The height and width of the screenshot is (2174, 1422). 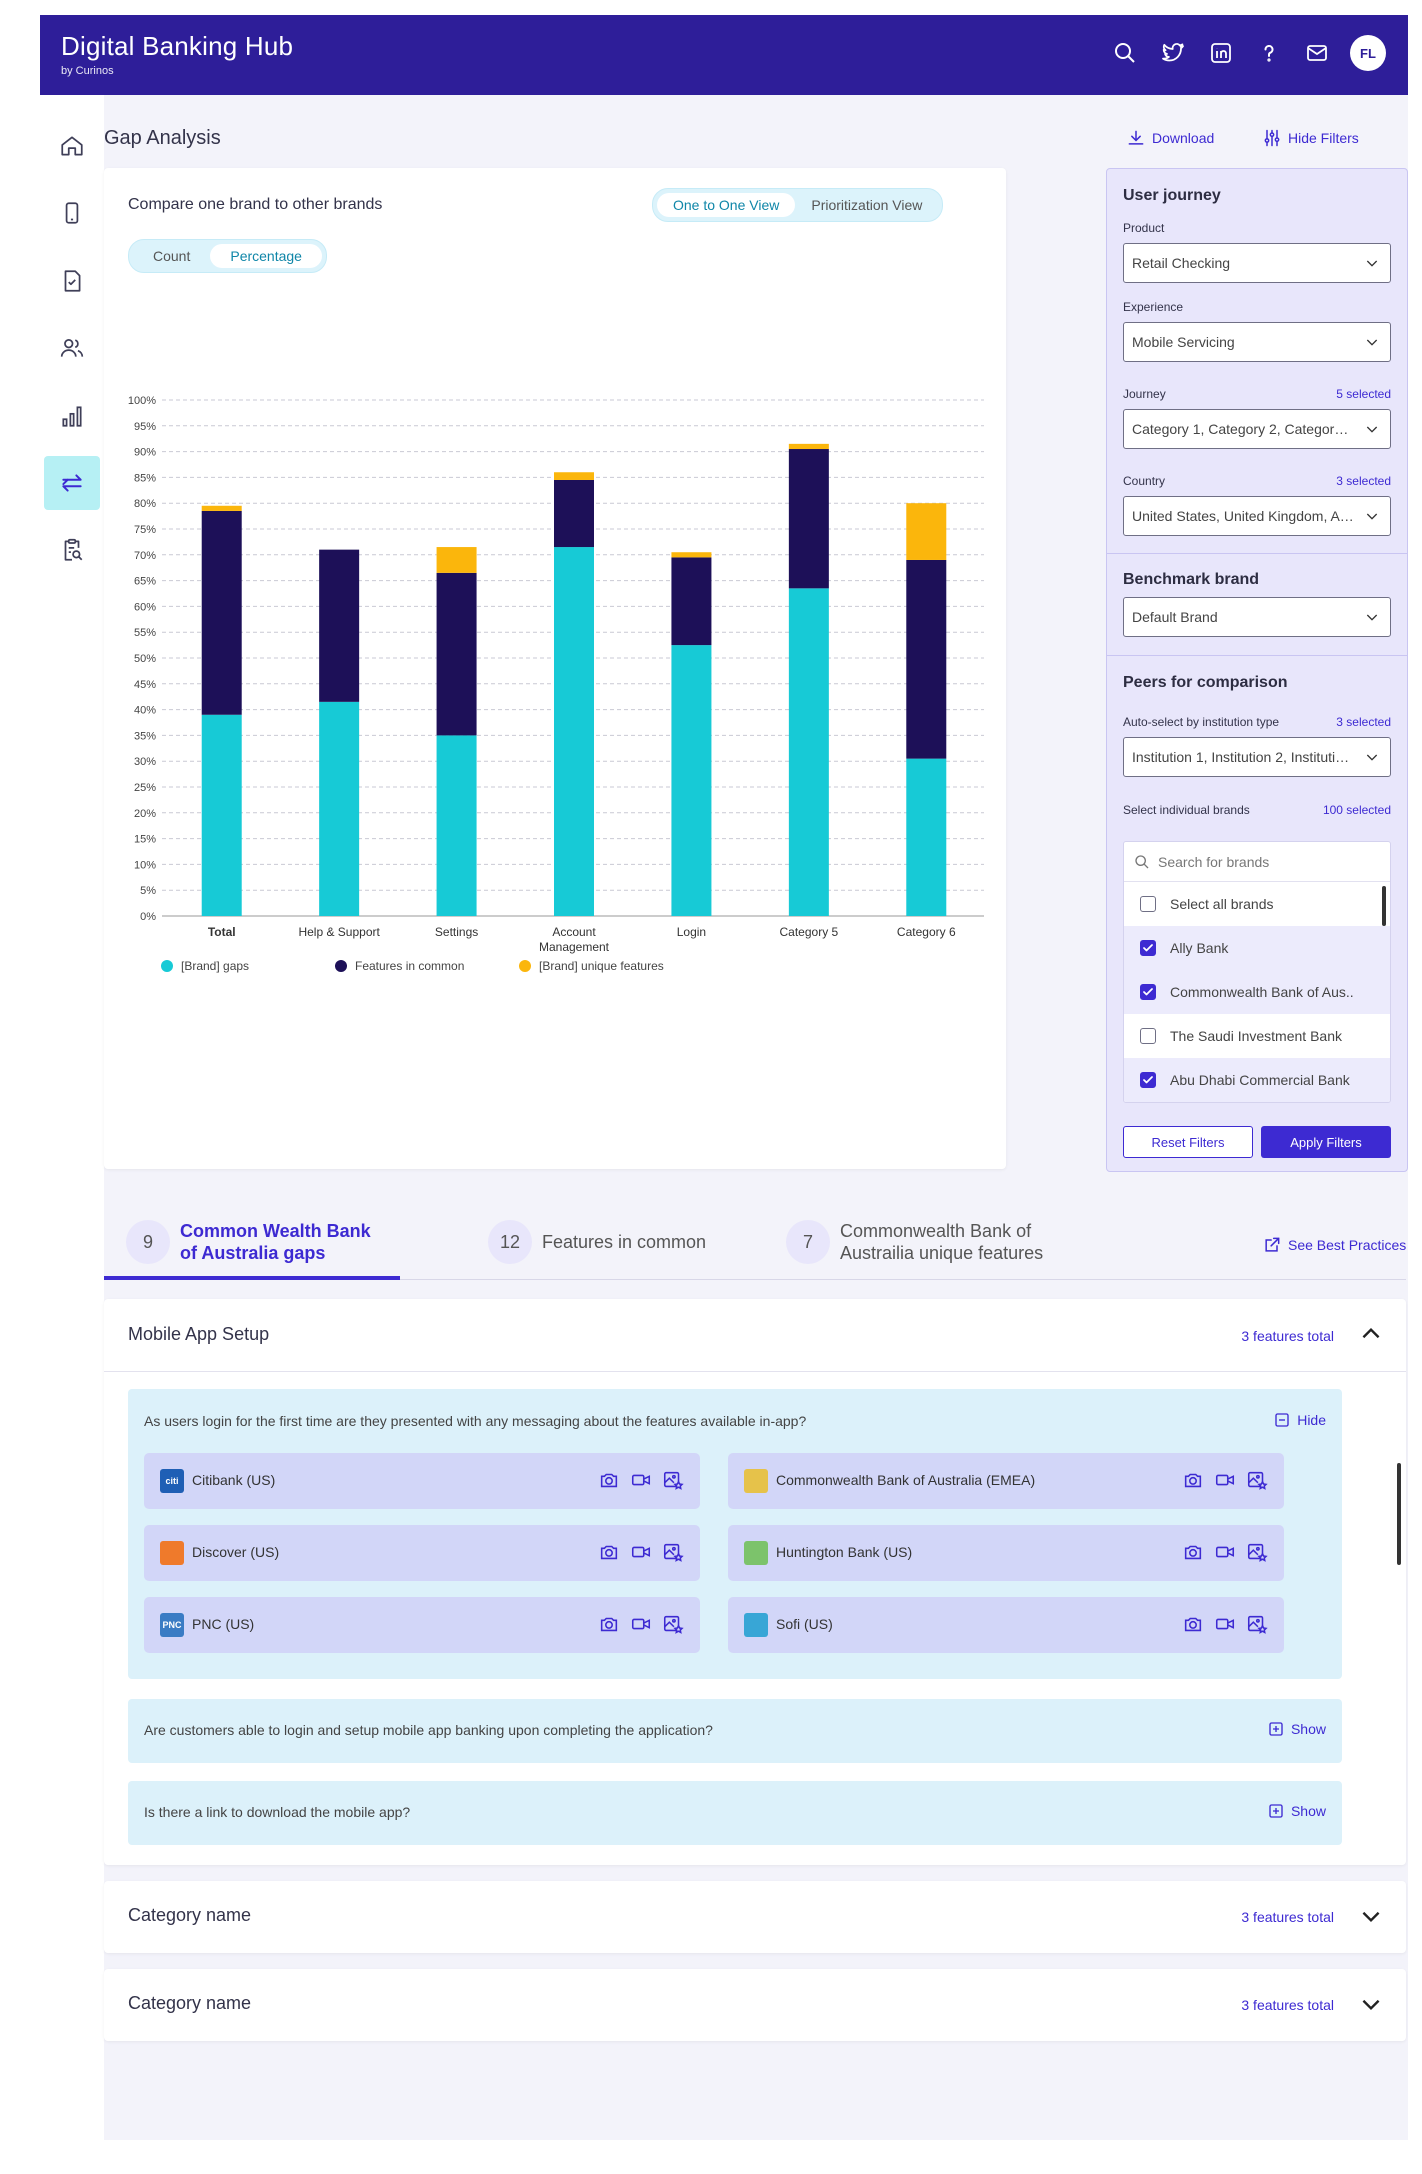 I want to click on prioritization-view-button: Prioritization View, so click(x=867, y=205).